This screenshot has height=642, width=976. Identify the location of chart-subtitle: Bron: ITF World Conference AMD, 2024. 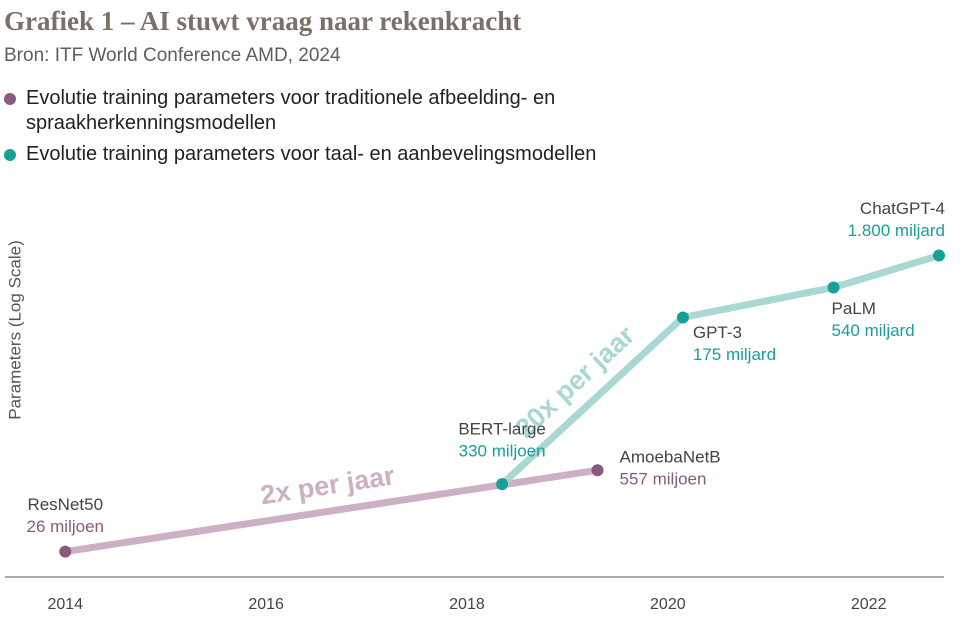
(172, 55).